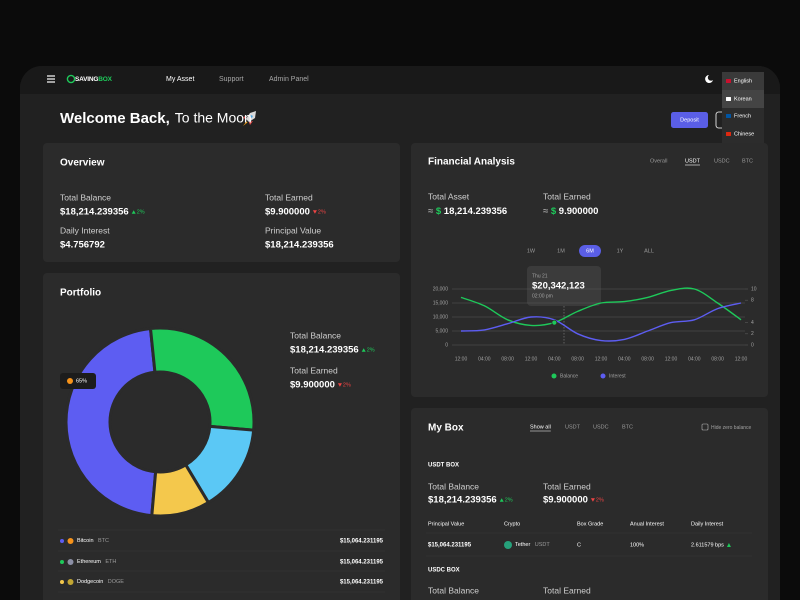 The height and width of the screenshot is (600, 800). I want to click on legend-label: Interest, so click(617, 376).